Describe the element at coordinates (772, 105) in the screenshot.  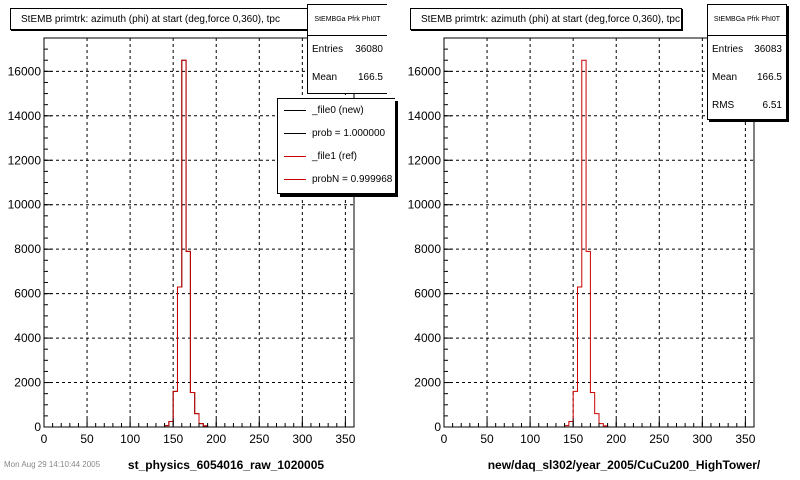
I see `rms-value: 6.51` at that location.